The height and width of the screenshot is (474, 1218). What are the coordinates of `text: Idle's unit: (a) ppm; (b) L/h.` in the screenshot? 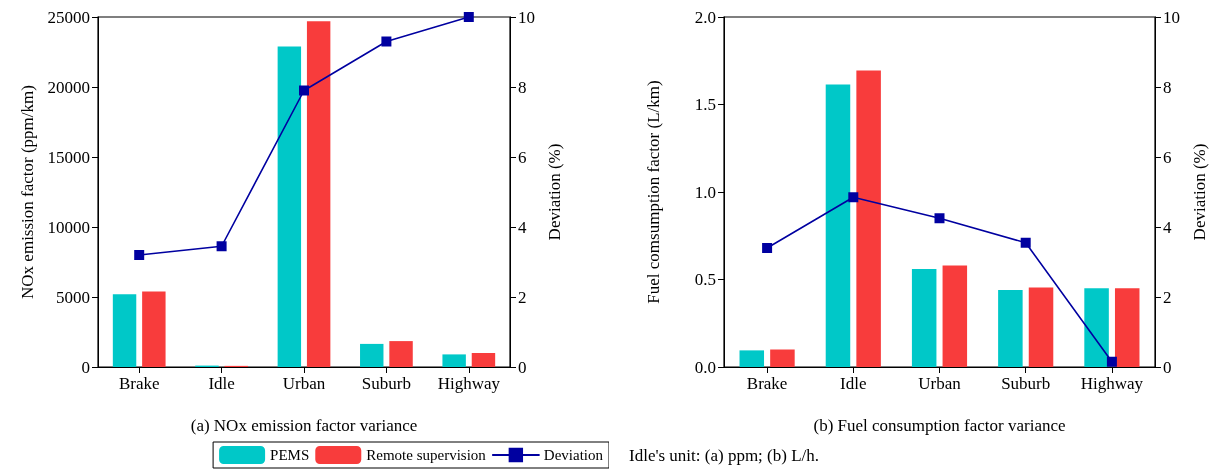 It's located at (724, 455).